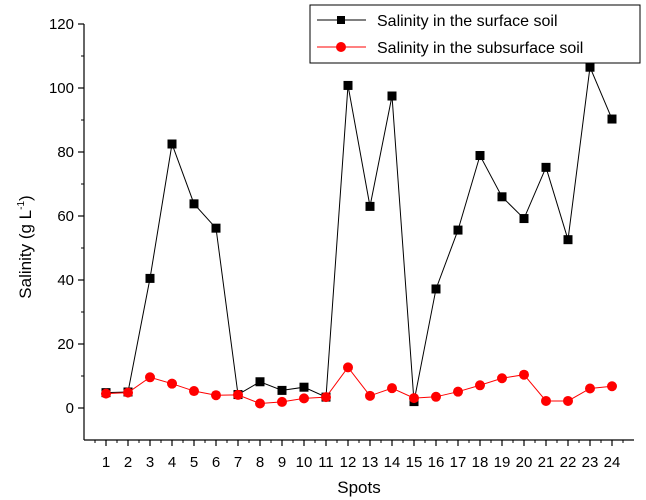 The height and width of the screenshot is (500, 646). I want to click on y-tick-label: 60, so click(65, 216).